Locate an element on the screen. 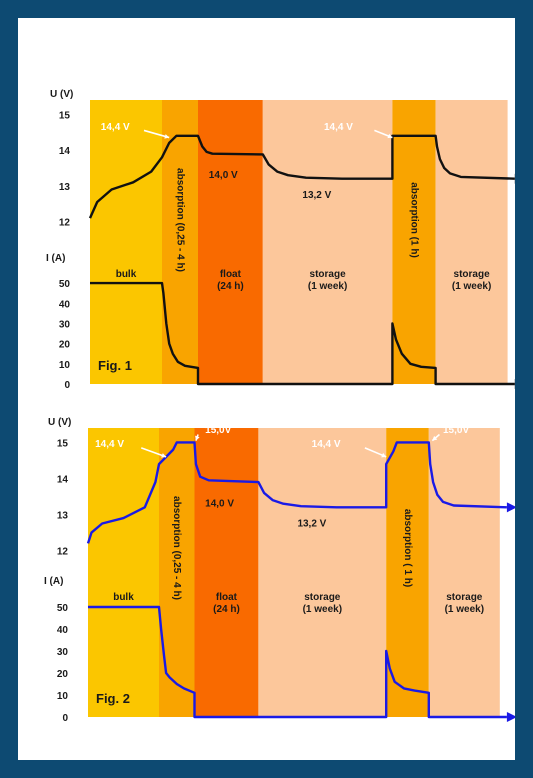 This screenshot has height=778, width=533. figure-label: Fig. 2 is located at coordinates (113, 698).